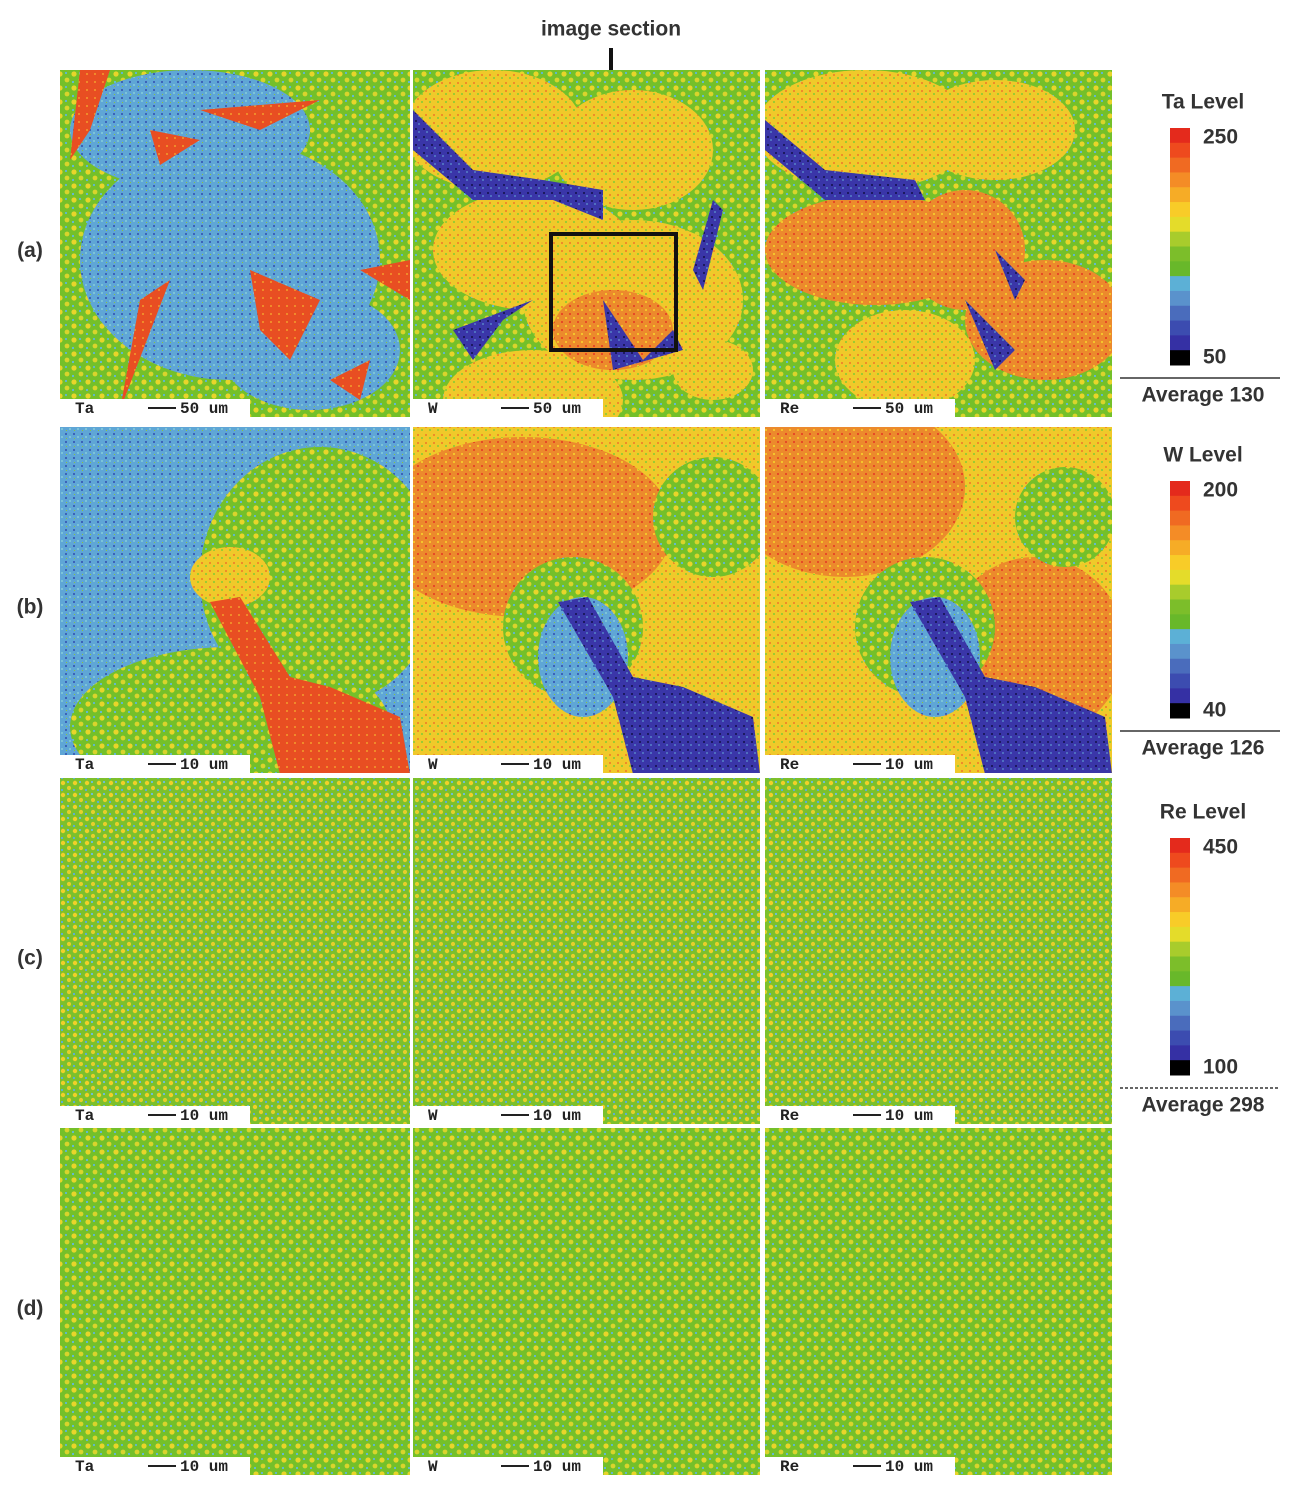 This screenshot has height=1489, width=1301. What do you see at coordinates (1203, 1105) in the screenshot?
I see `legend-average: Average 298` at bounding box center [1203, 1105].